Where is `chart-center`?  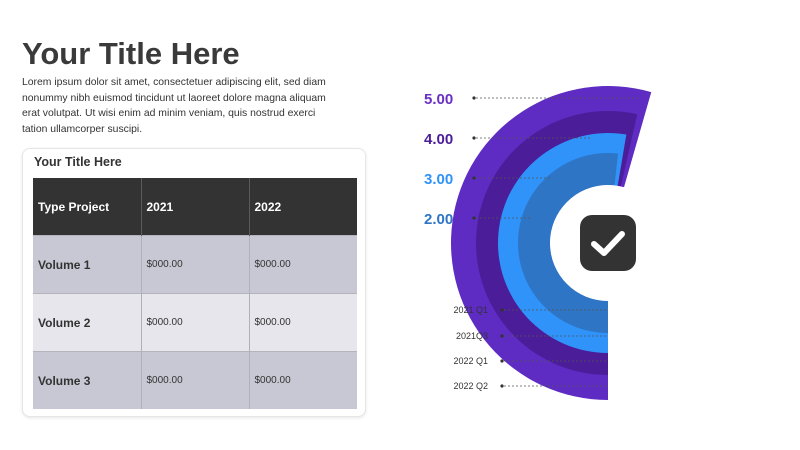 chart-center is located at coordinates (608, 243).